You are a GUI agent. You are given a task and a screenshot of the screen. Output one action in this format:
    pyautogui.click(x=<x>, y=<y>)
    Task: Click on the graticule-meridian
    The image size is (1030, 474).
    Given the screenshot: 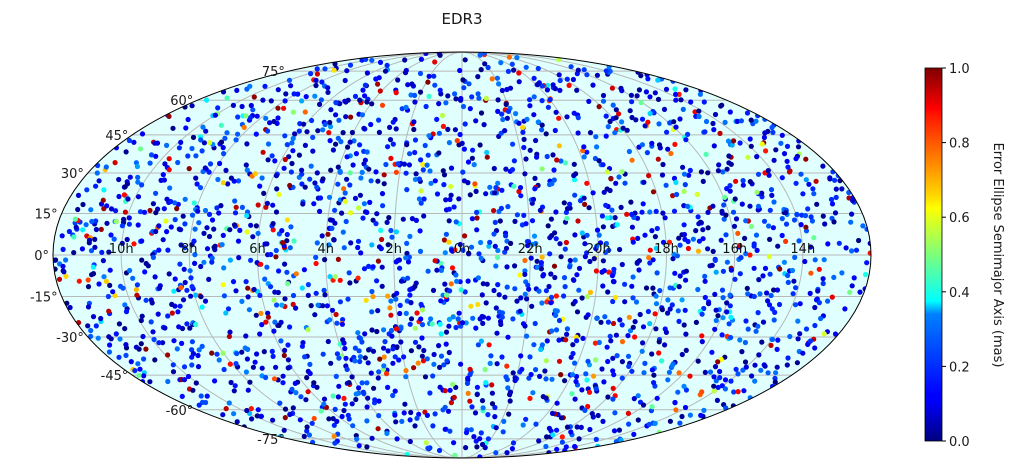 What is the action you would take?
    pyautogui.click(x=428, y=255)
    